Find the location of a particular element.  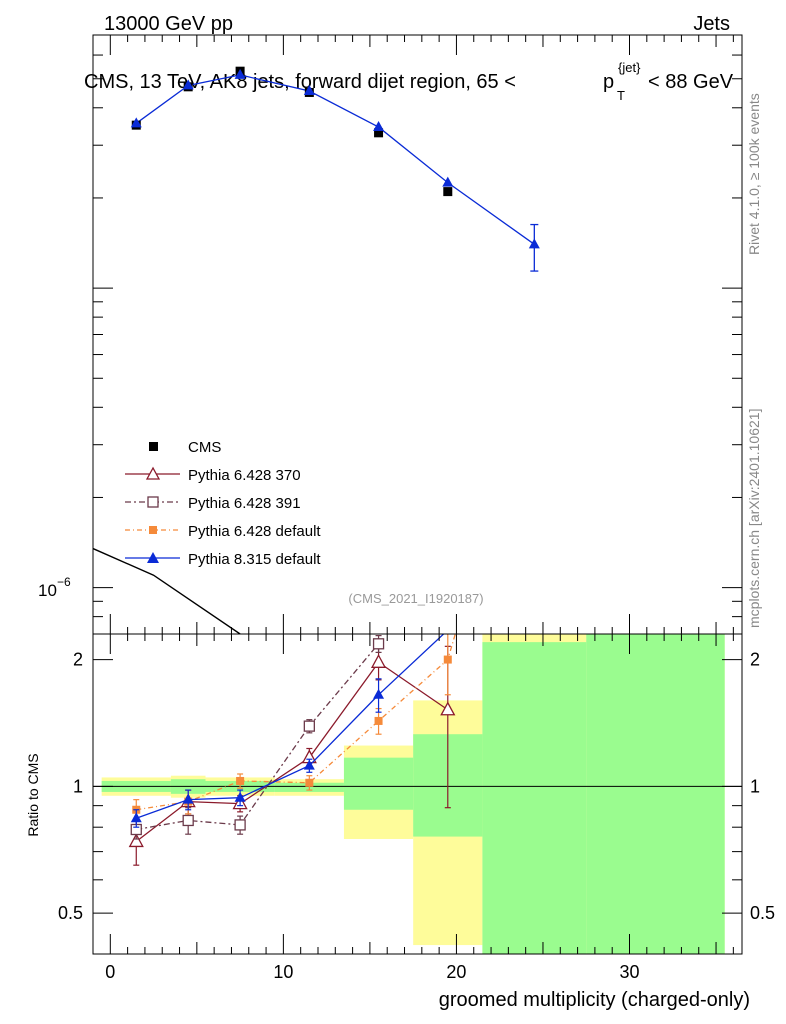

legend-item-p391: Pythia 6.428 391 is located at coordinates (213, 503).